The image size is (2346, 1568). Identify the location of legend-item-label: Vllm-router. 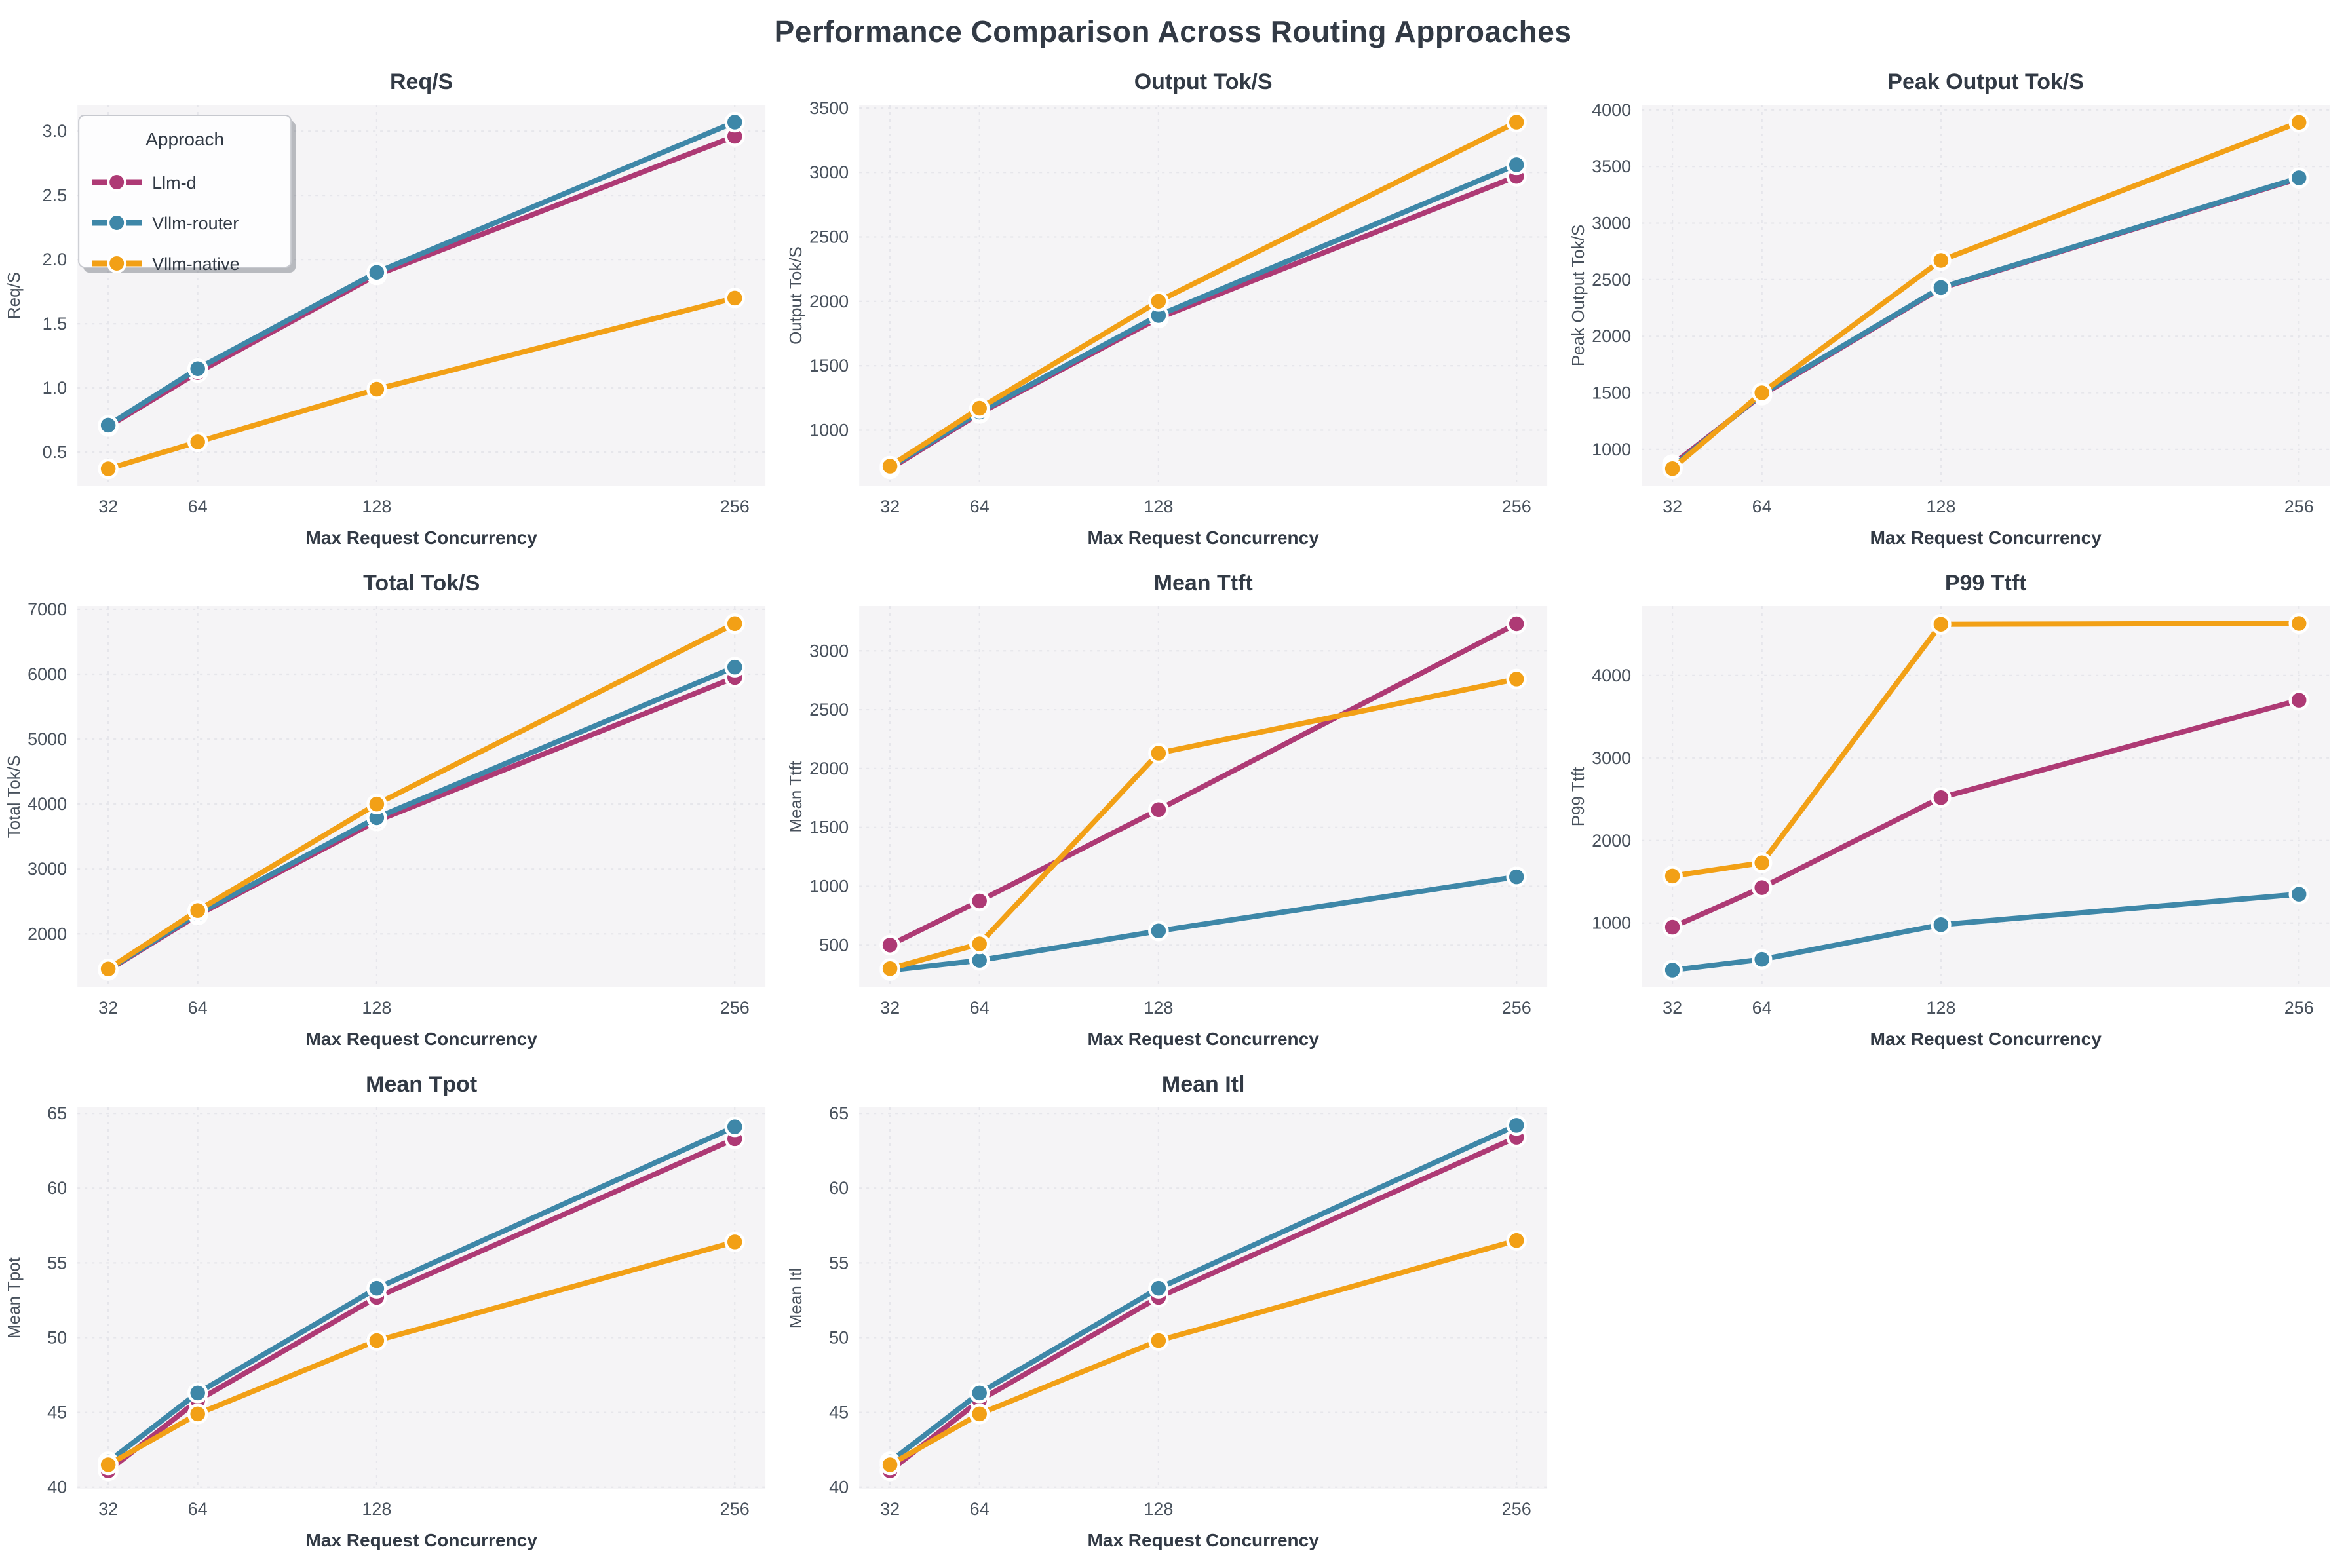
(195, 224).